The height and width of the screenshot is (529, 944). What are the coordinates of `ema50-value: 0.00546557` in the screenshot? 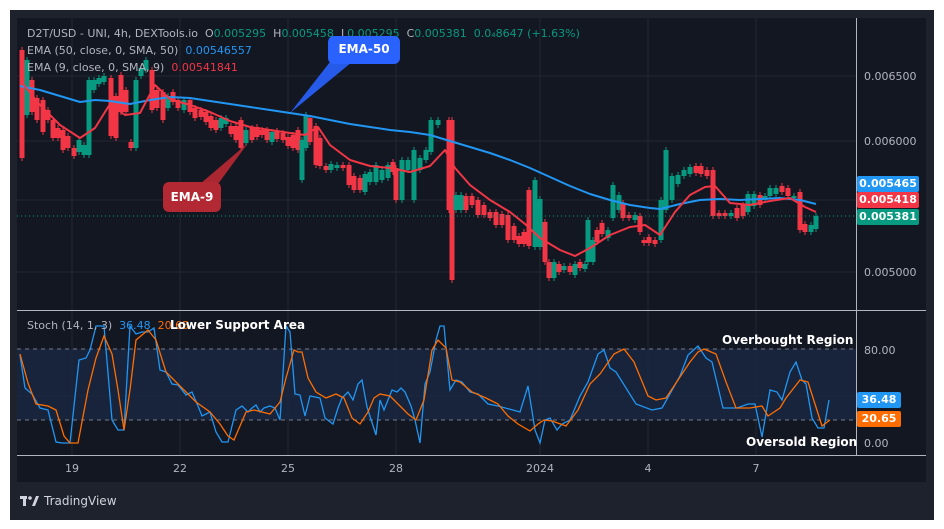 It's located at (218, 50).